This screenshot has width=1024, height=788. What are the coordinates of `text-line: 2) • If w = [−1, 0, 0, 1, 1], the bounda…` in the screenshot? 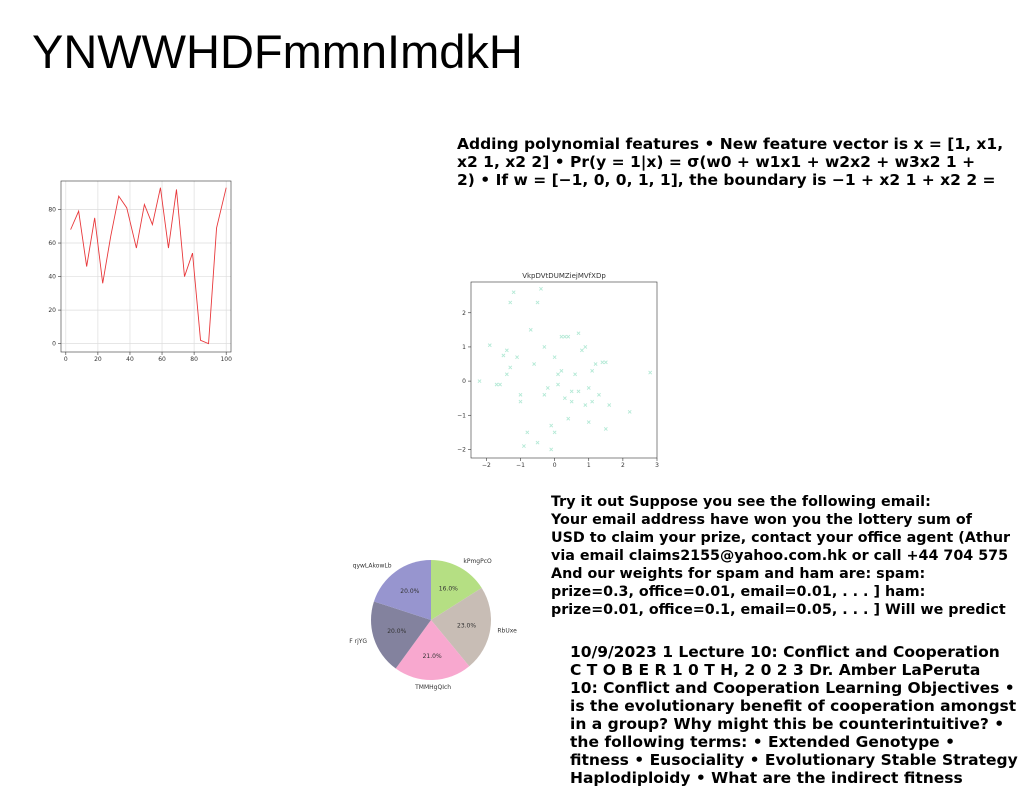 It's located at (726, 180).